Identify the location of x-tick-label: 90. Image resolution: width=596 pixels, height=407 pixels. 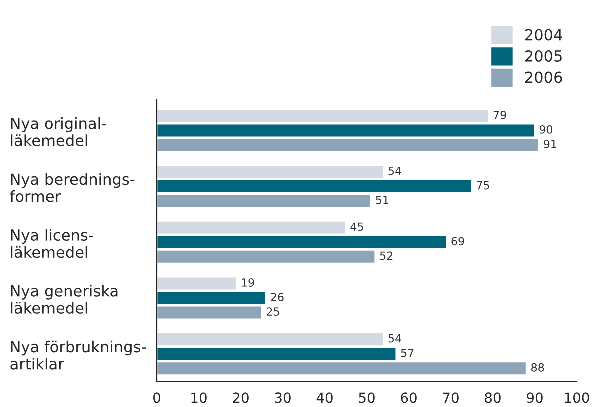
(535, 398).